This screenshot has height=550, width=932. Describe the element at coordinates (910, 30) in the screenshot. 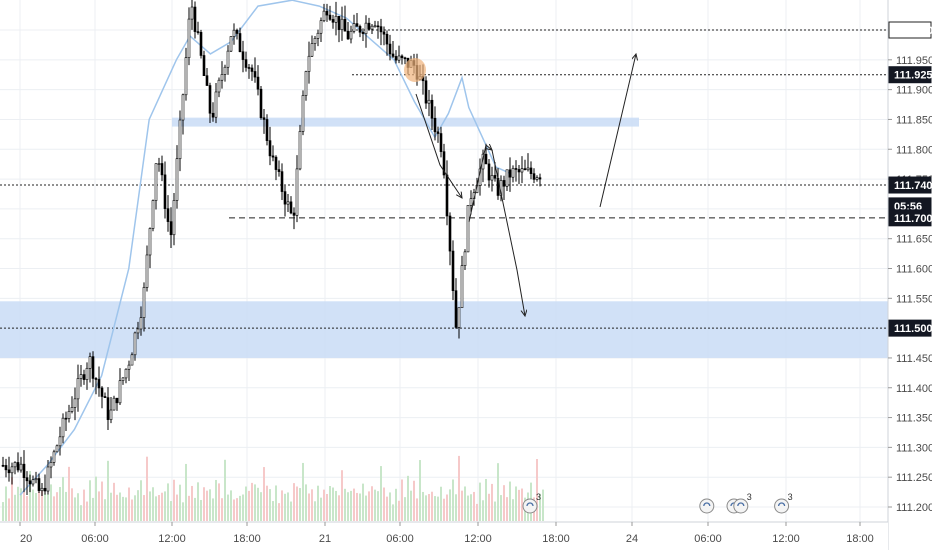

I see `price-tag: 112.000` at that location.